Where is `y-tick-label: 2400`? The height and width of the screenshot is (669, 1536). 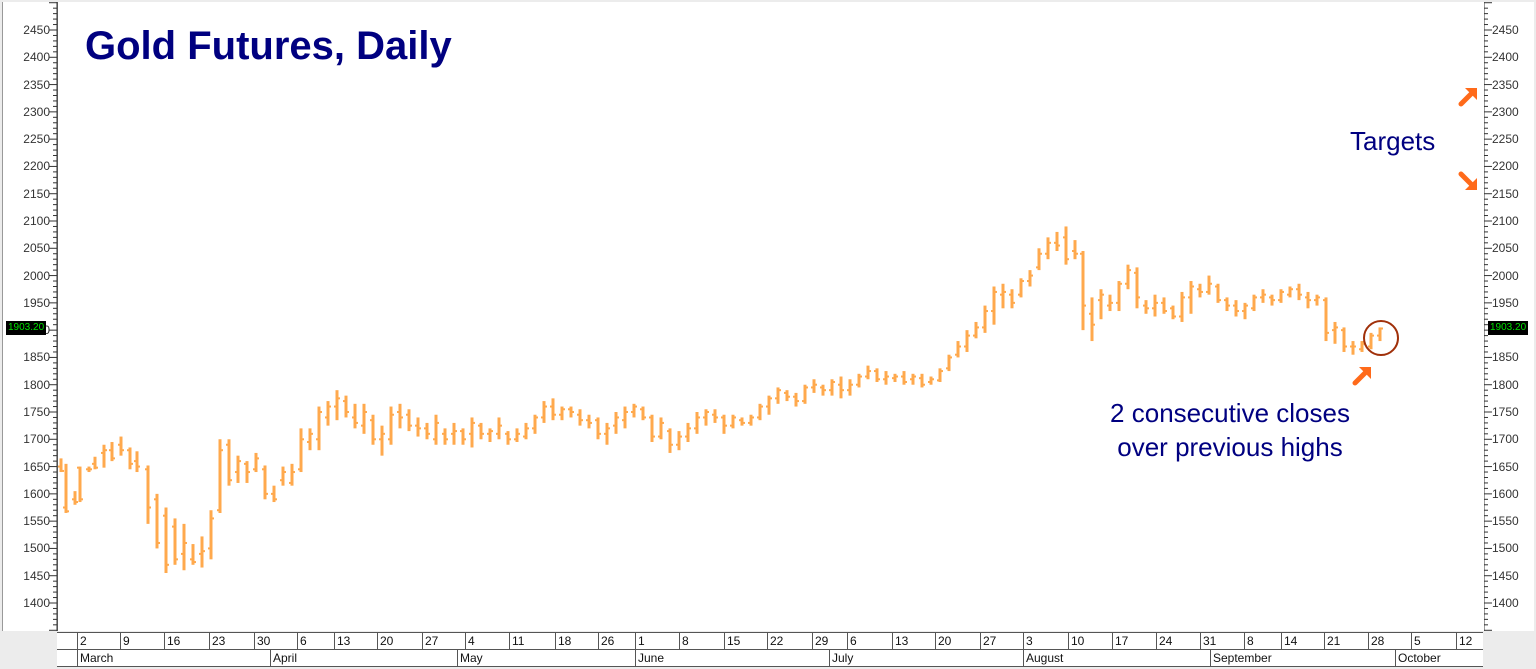
y-tick-label: 2400 is located at coordinates (36, 57).